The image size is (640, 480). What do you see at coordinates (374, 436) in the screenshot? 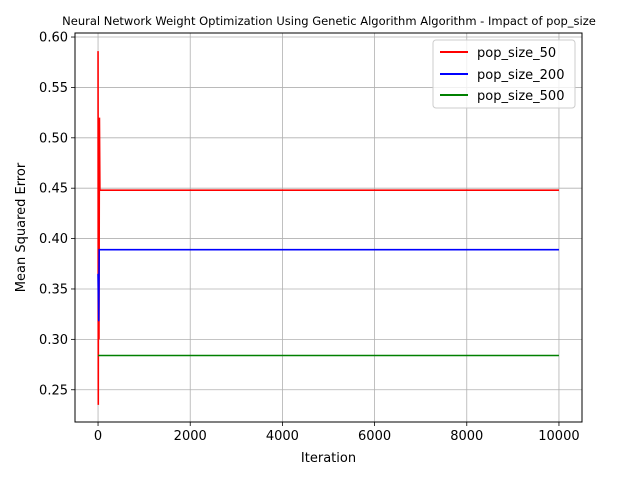
I see `x-tick-label: 6000` at bounding box center [374, 436].